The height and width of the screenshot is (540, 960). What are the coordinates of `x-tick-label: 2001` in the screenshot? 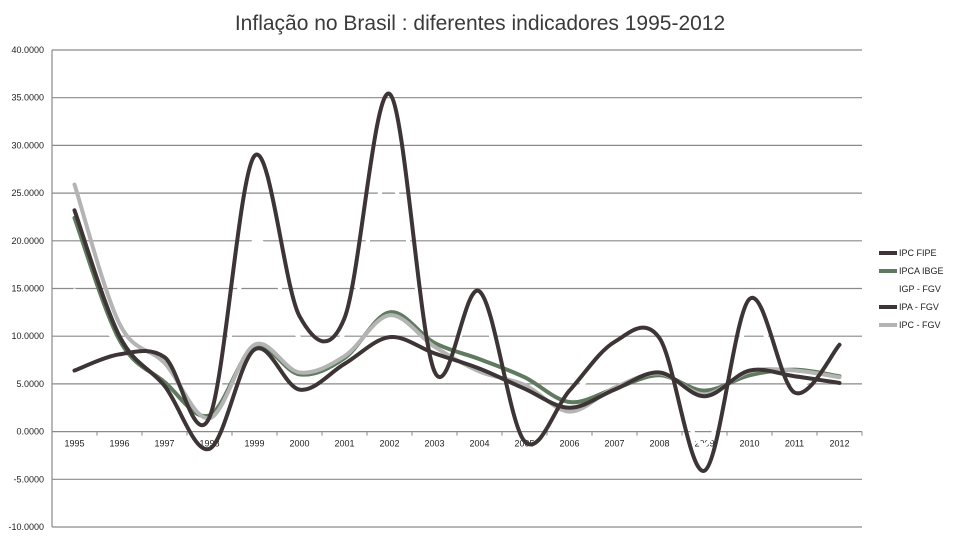 It's located at (344, 444).